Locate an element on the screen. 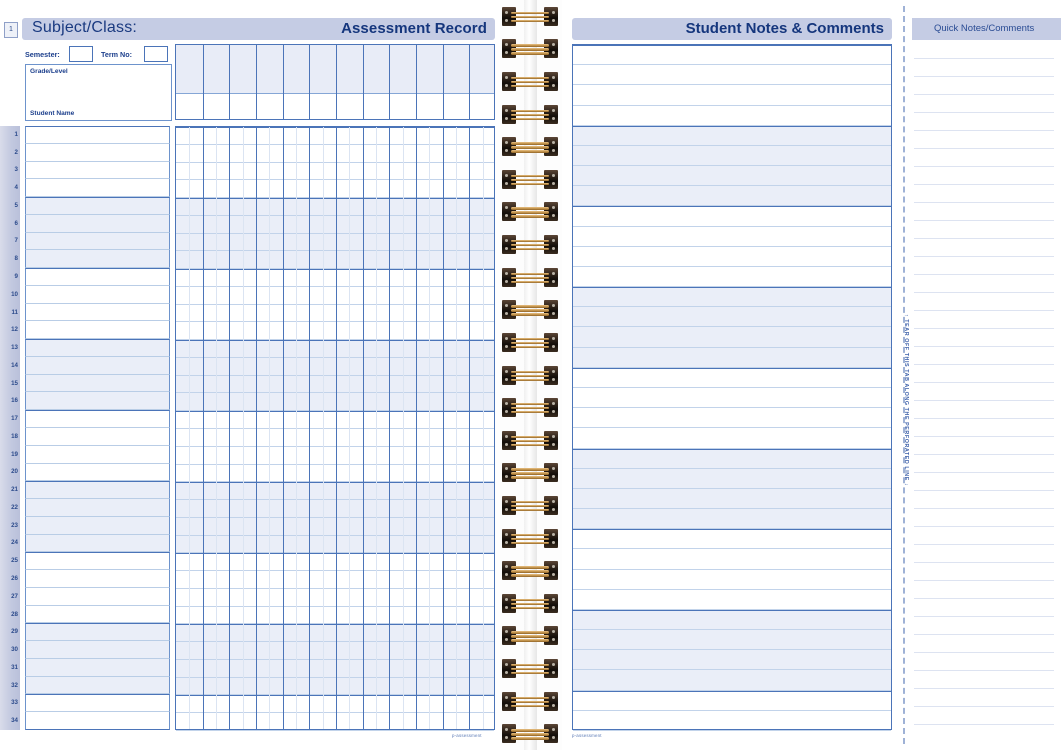 The width and height of the screenshot is (1061, 750). semester-input is located at coordinates (81, 54).